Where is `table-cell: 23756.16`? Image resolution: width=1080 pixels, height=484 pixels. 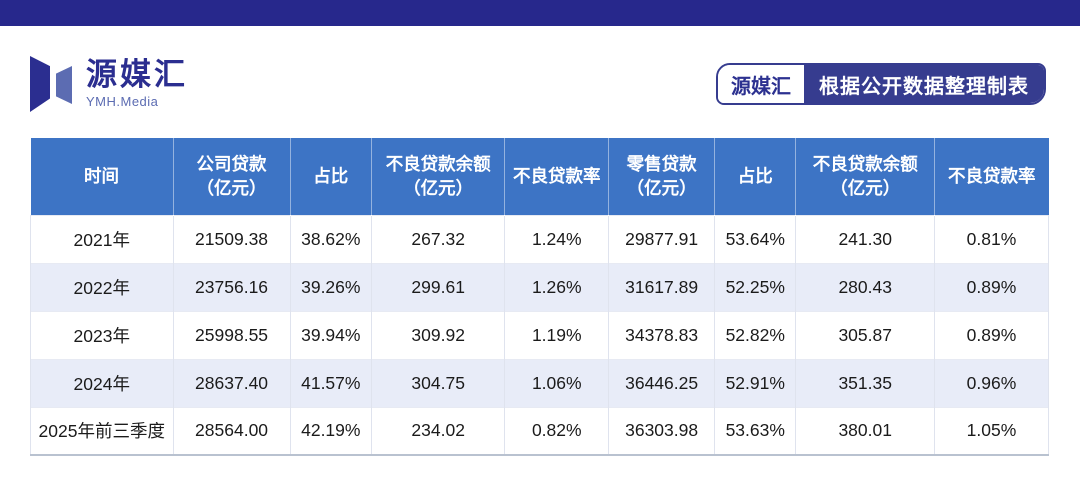 table-cell: 23756.16 is located at coordinates (231, 286).